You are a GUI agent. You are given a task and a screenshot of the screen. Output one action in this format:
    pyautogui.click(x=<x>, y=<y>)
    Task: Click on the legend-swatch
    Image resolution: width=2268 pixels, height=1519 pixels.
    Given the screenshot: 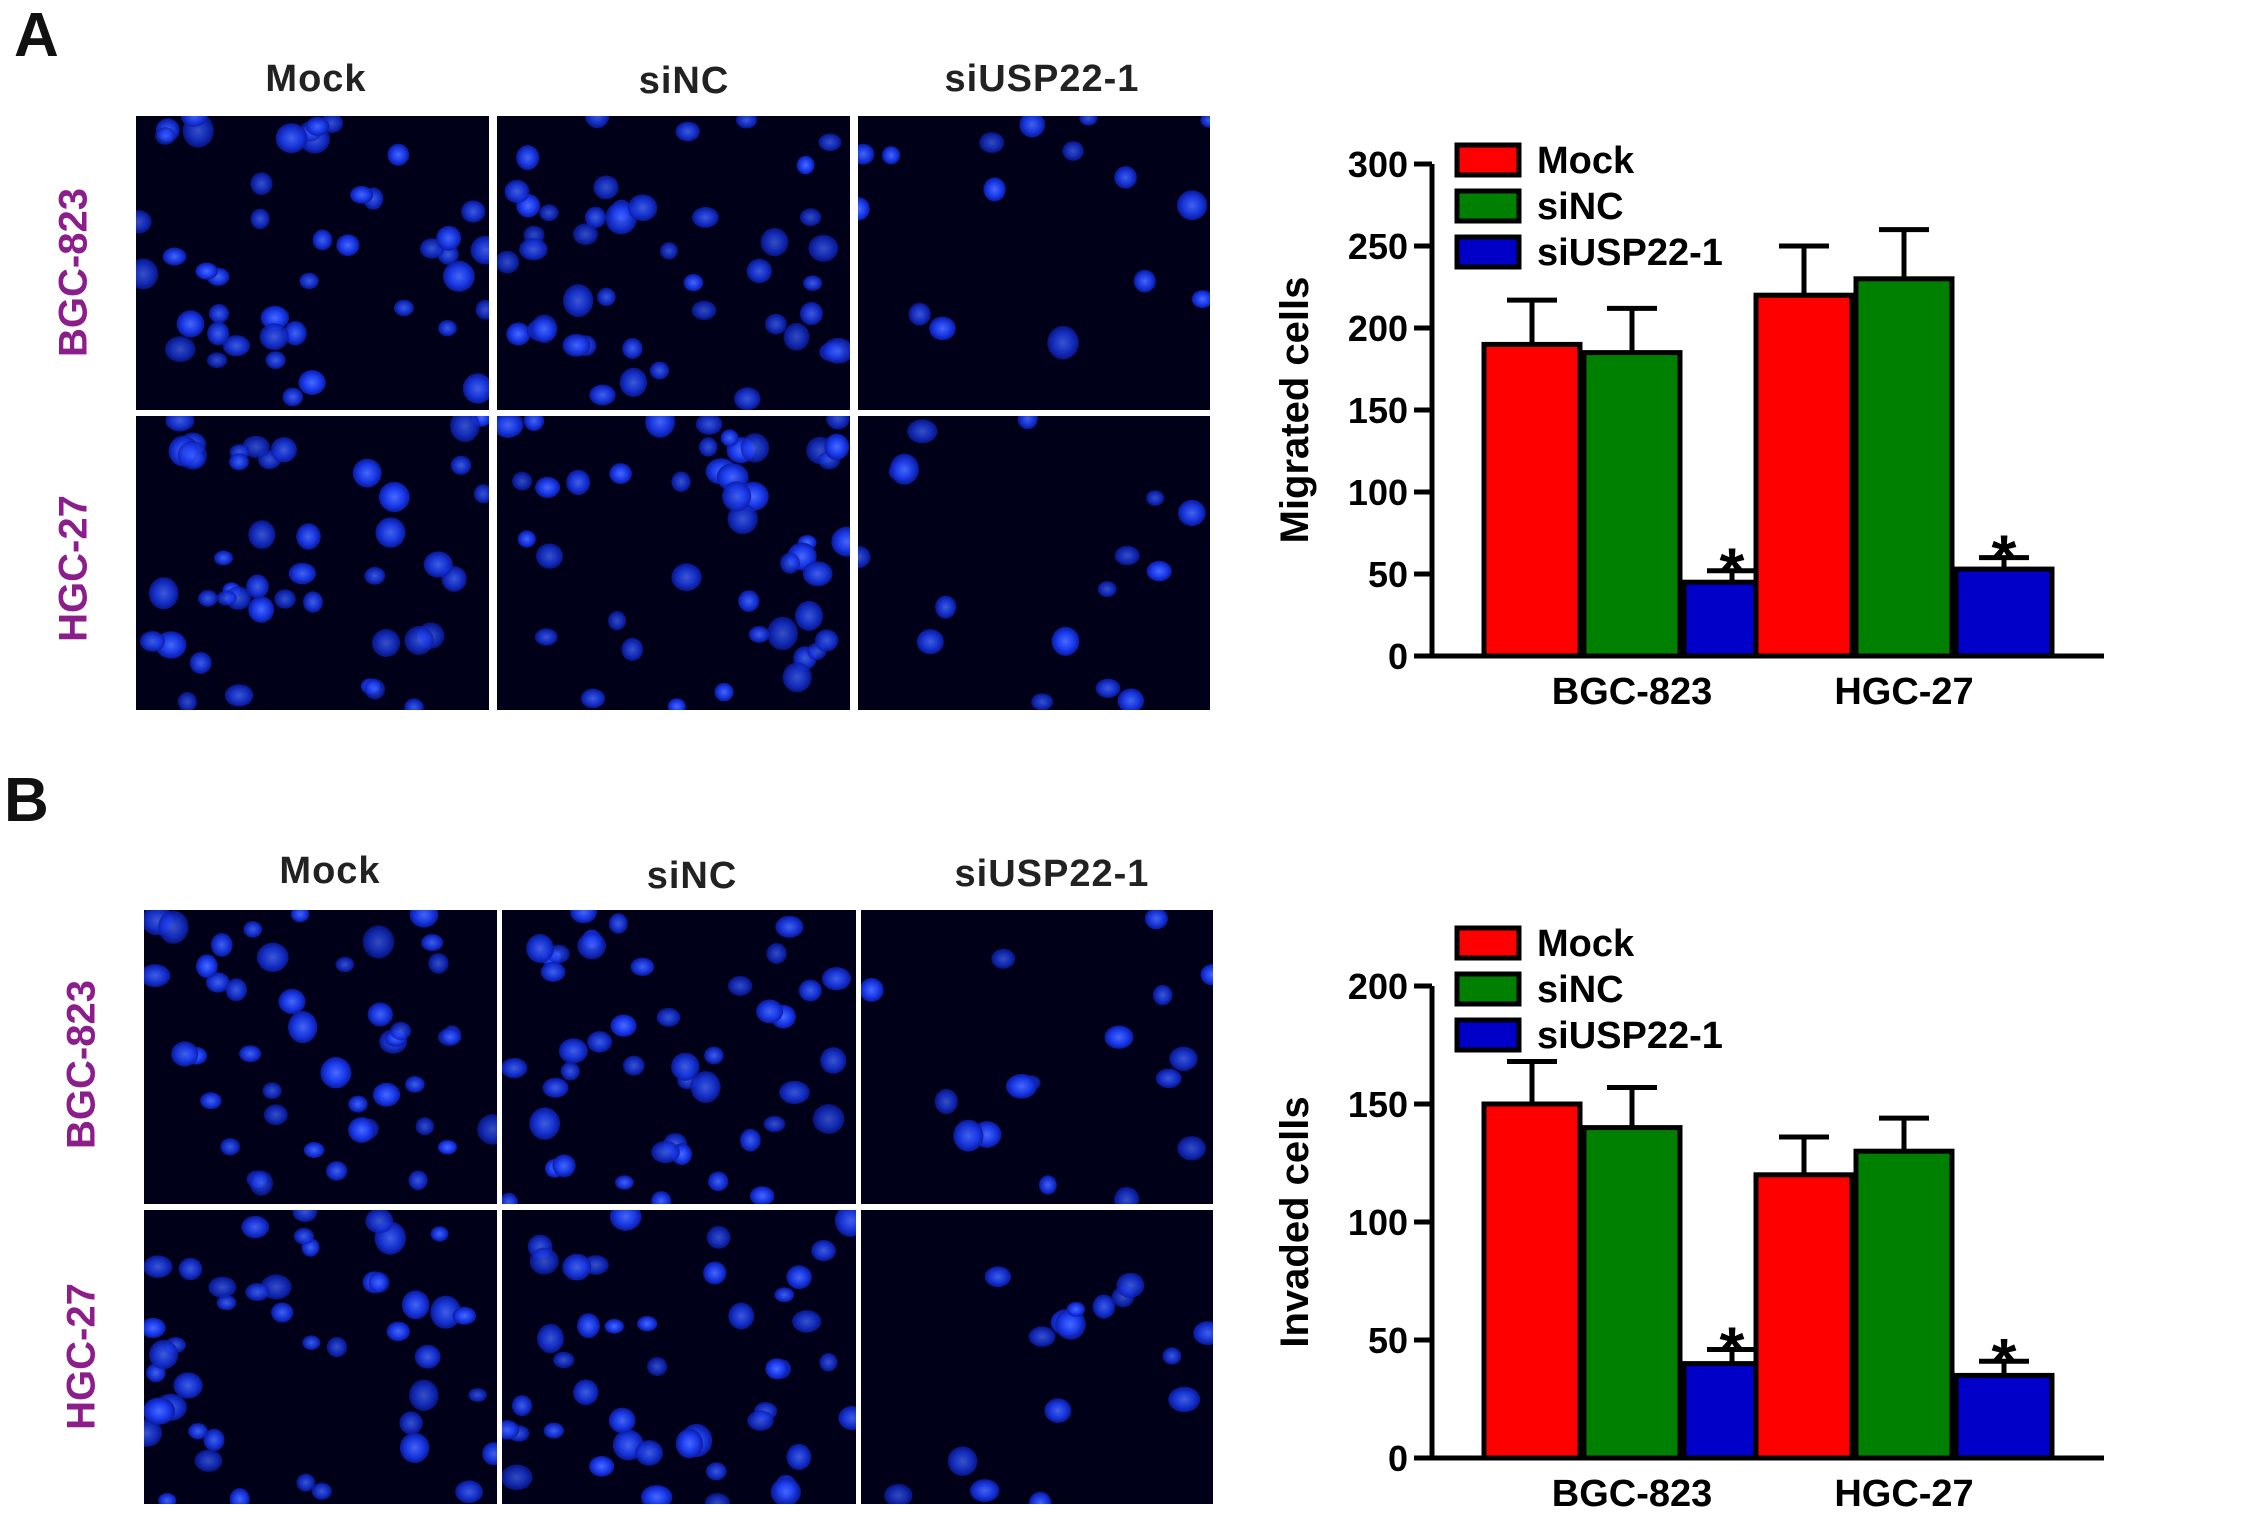 What is the action you would take?
    pyautogui.click(x=1488, y=252)
    